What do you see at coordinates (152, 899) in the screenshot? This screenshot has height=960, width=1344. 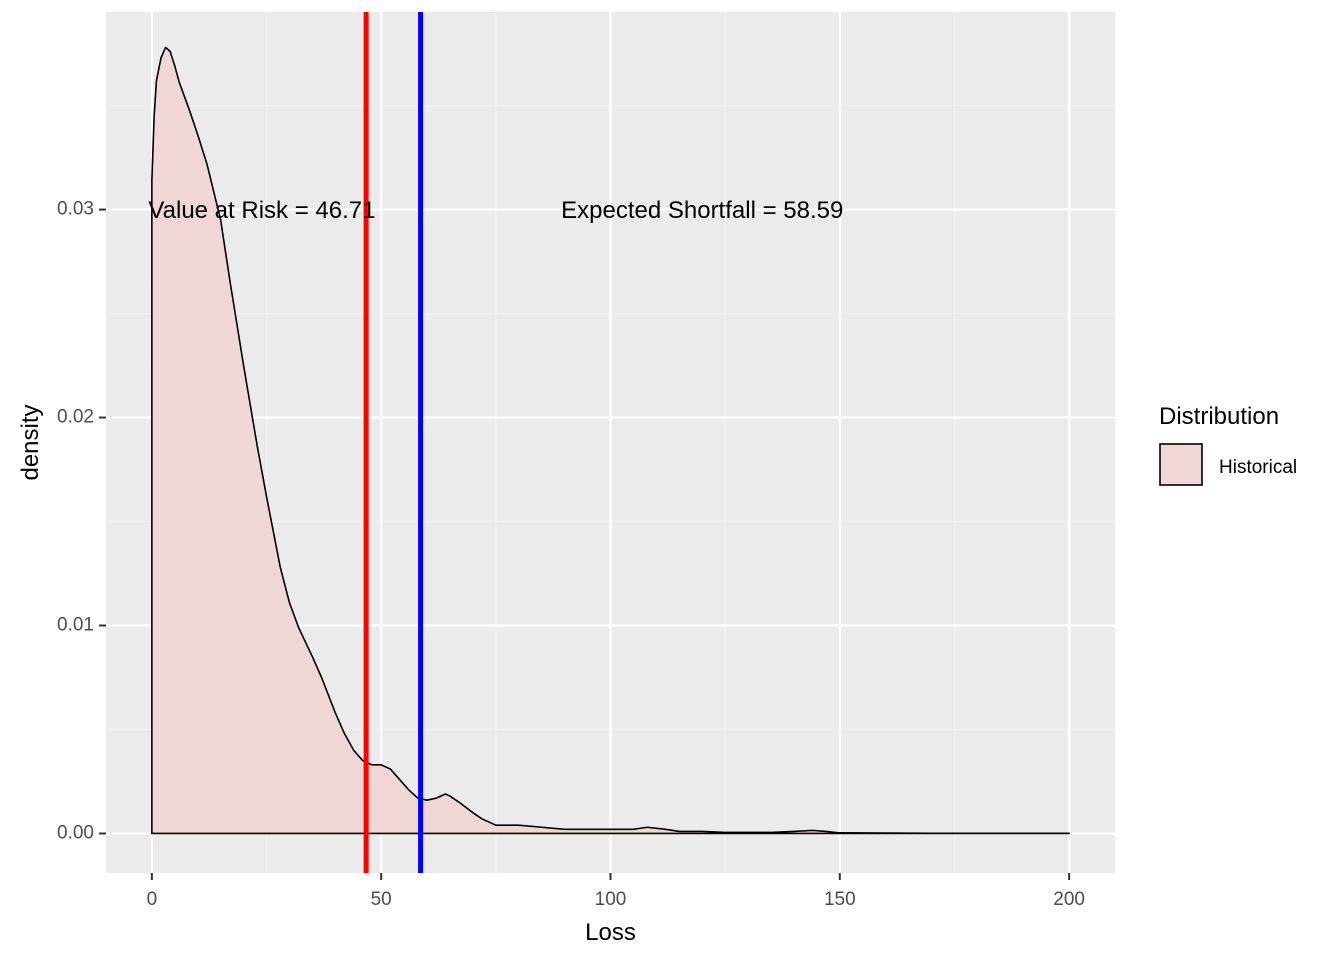 I see `x-tick-label: 0` at bounding box center [152, 899].